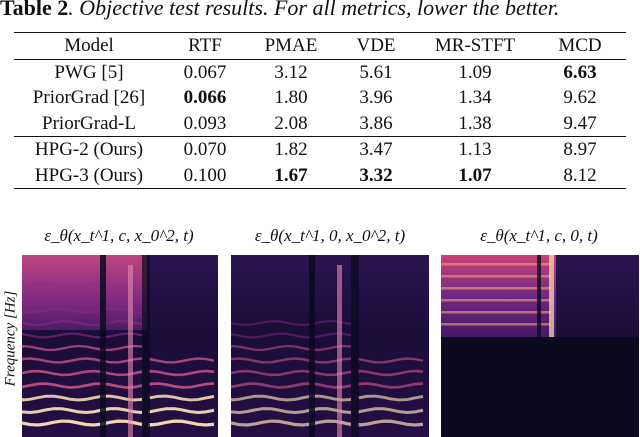 The image size is (640, 437). Describe the element at coordinates (320, 124) in the screenshot. I see `table-row: PriorGrad-L 0.093 2.08 3.86 1.38 9.47` at that location.